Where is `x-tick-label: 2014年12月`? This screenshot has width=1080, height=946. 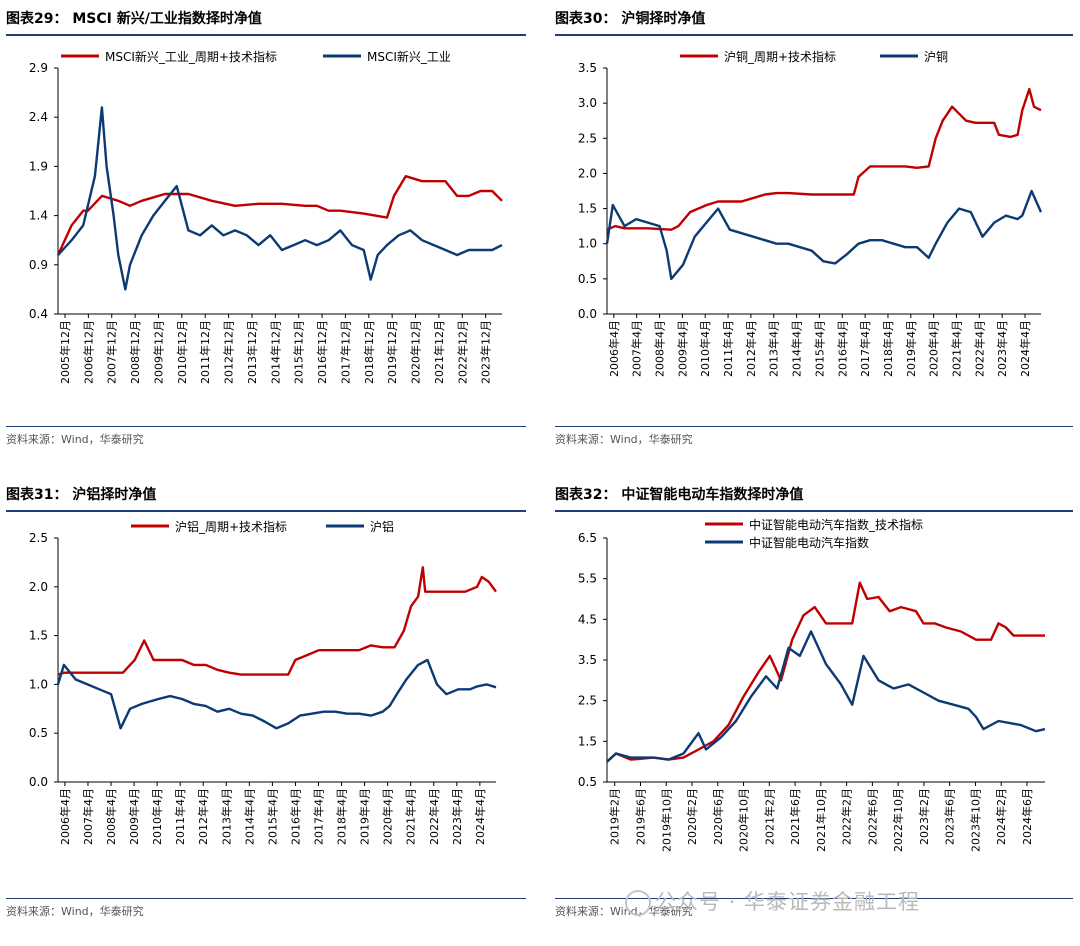 x-tick-label: 2014年12月 is located at coordinates (275, 352).